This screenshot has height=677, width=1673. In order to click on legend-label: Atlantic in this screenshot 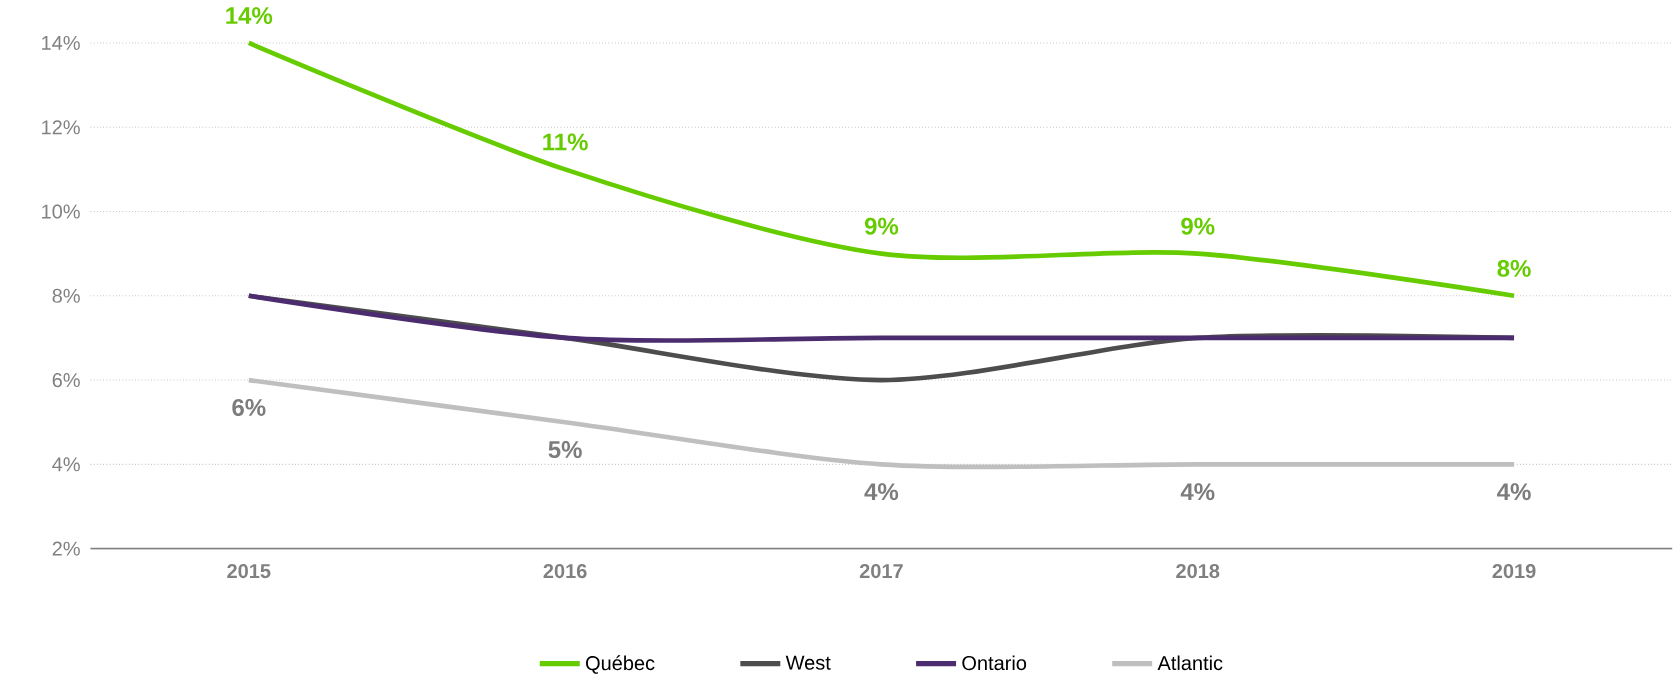, I will do `click(1190, 662)`.